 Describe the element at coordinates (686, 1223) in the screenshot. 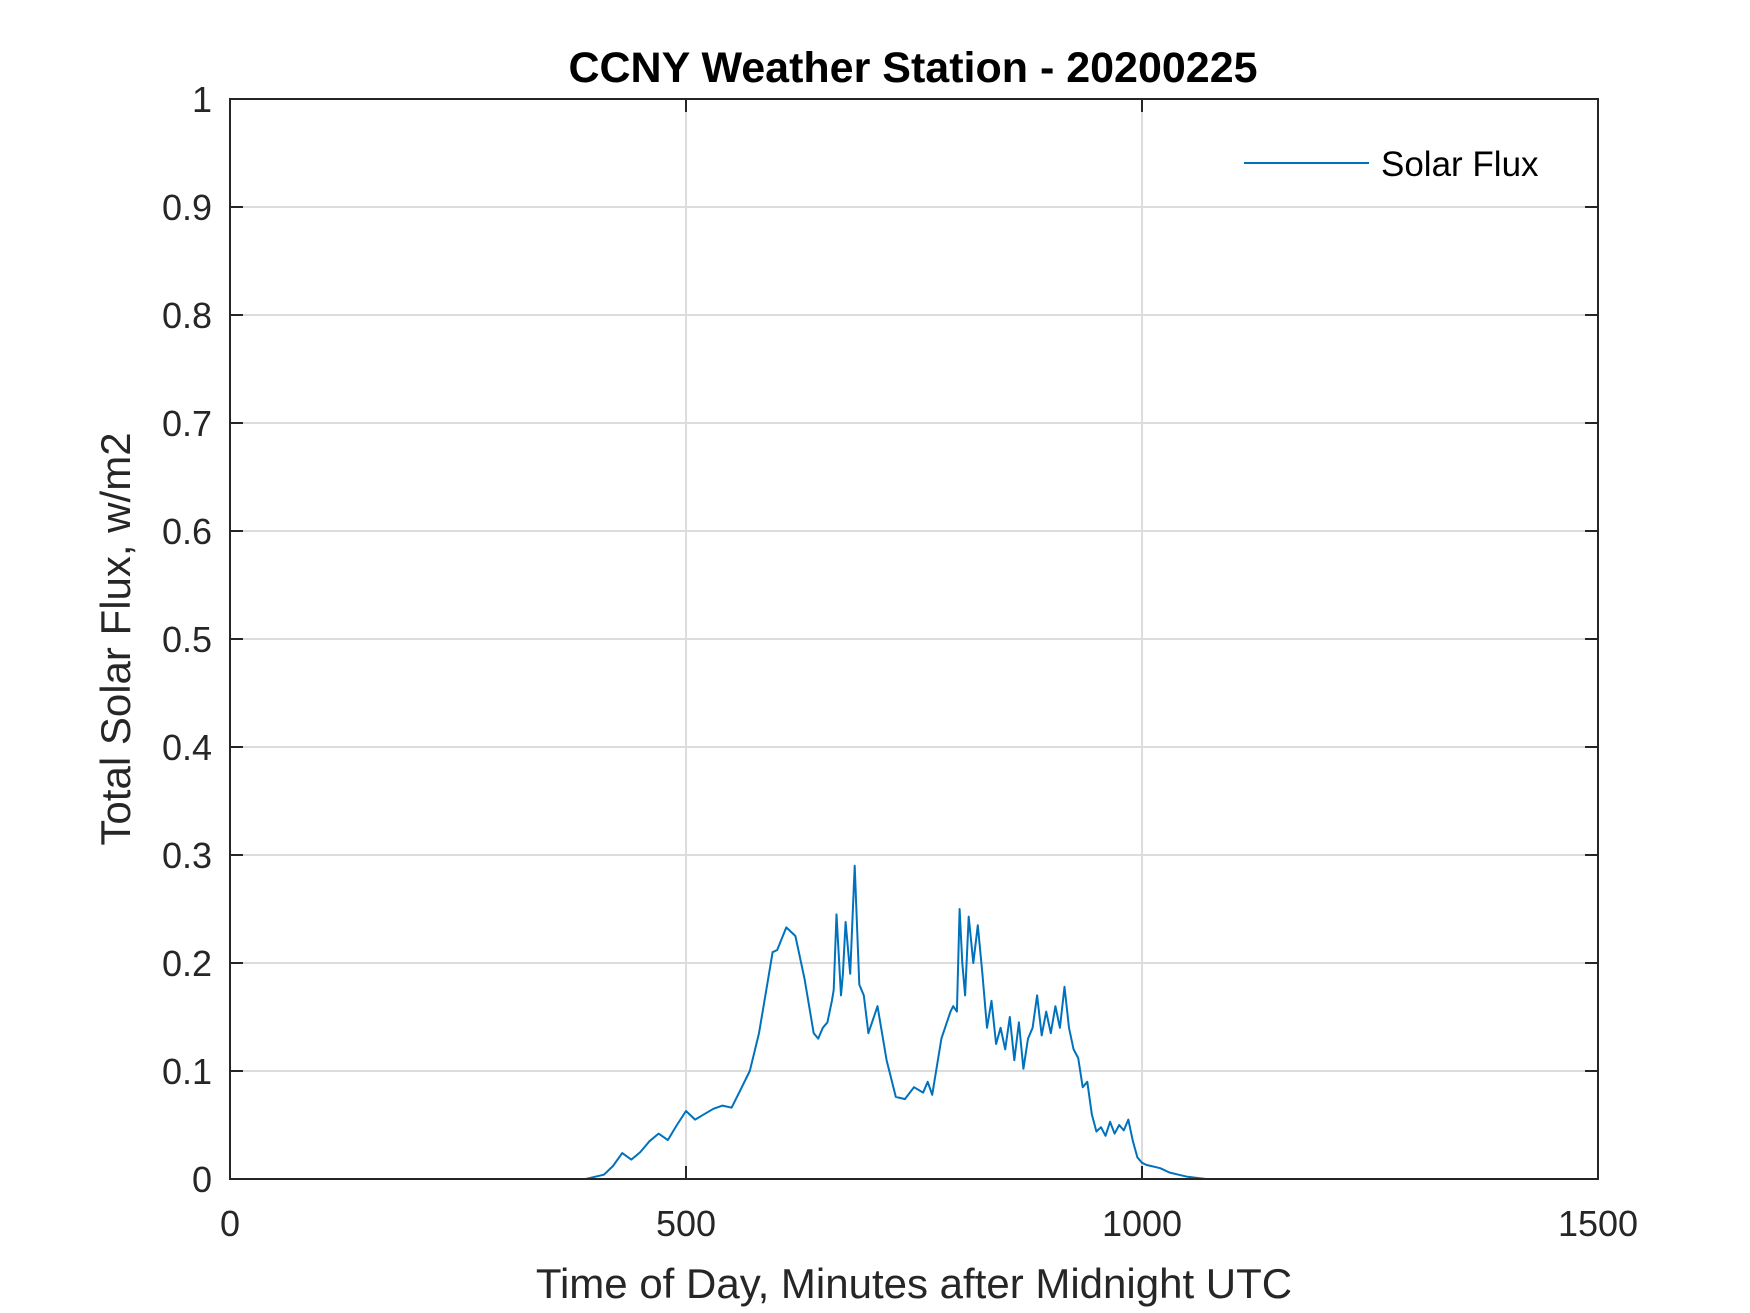

I see `x-tick-label: 500` at that location.